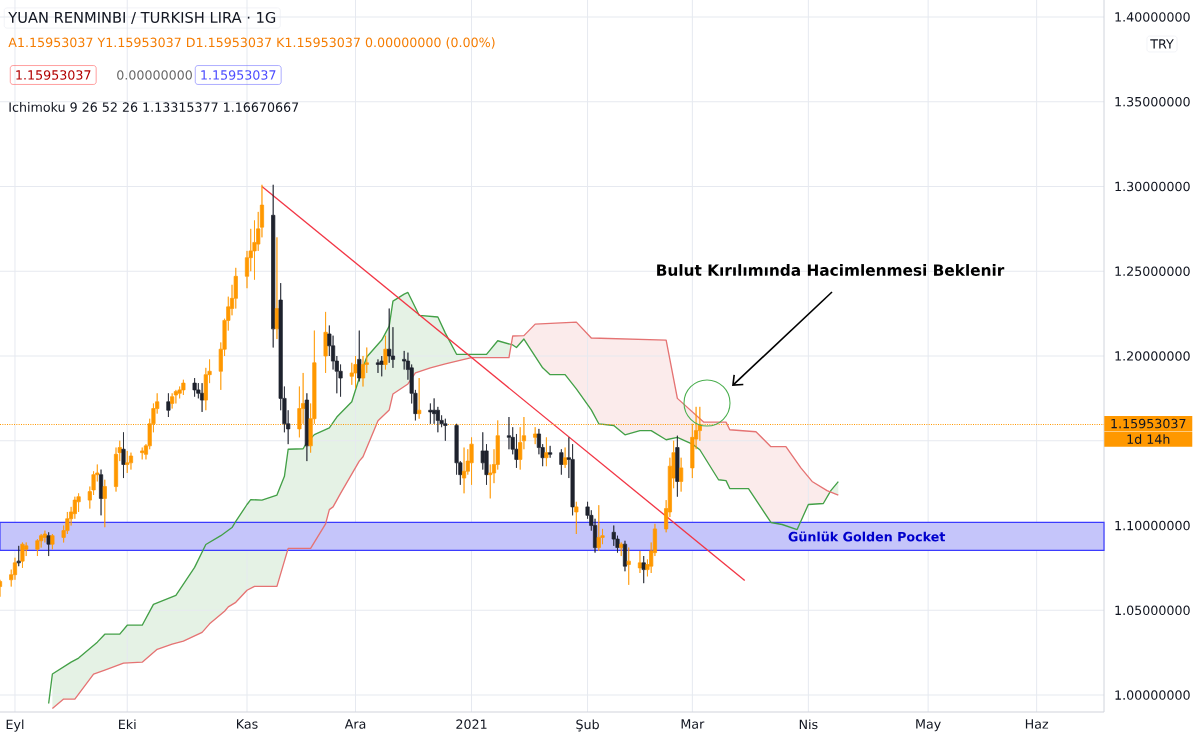 This screenshot has width=1200, height=743. Describe the element at coordinates (831, 270) in the screenshot. I see `annotation: Bulut Kırılımında Hacimlenmesi Beklenir` at that location.